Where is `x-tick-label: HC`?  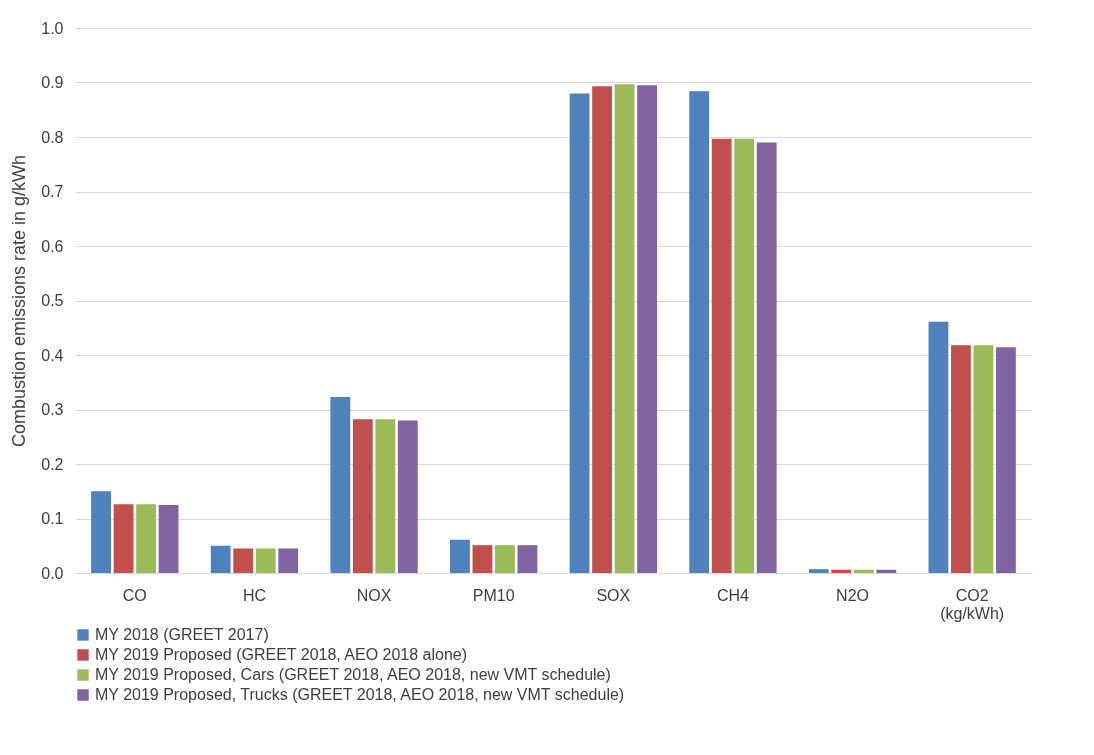 x-tick-label: HC is located at coordinates (254, 595).